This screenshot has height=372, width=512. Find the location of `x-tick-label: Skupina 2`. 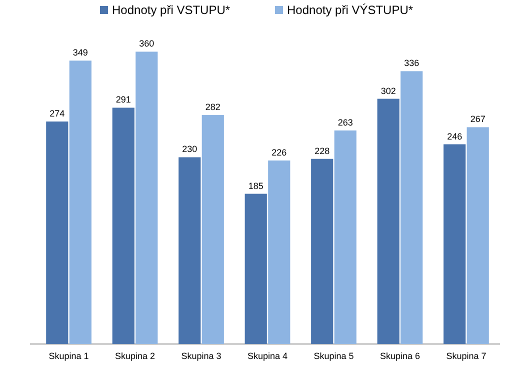

x-tick-label: Skupina 2 is located at coordinates (135, 356).